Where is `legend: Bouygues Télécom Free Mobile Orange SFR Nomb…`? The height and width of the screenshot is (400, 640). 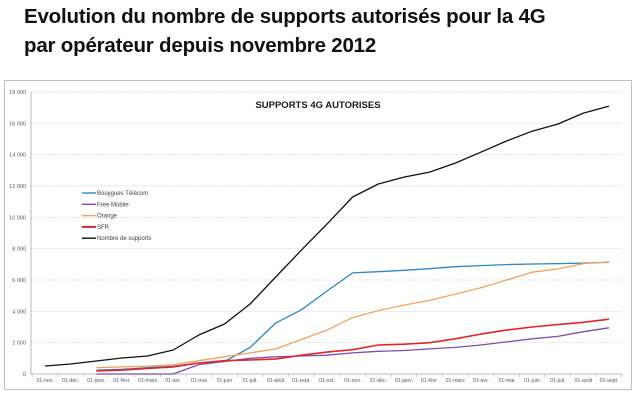 legend: Bouygues Télécom Free Mobile Orange SFR Nomb… is located at coordinates (116, 216).